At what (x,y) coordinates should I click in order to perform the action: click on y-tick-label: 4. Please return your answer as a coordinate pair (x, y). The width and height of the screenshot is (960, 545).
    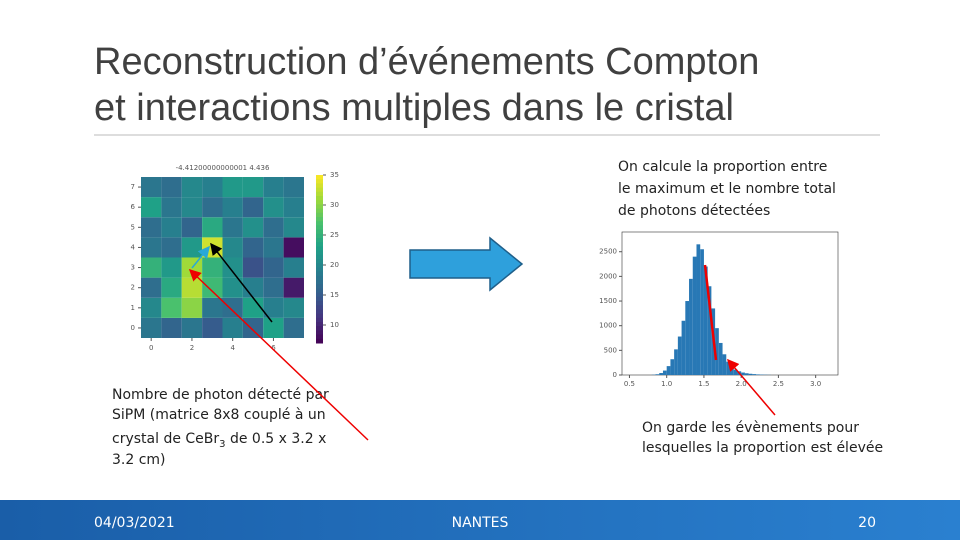
    Looking at the image, I should click on (133, 247).